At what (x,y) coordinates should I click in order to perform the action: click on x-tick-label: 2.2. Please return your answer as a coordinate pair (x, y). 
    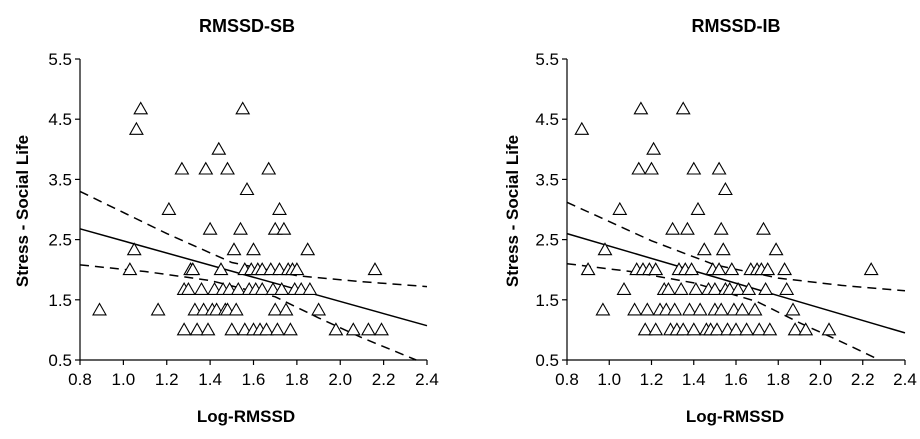
    Looking at the image, I should click on (863, 379).